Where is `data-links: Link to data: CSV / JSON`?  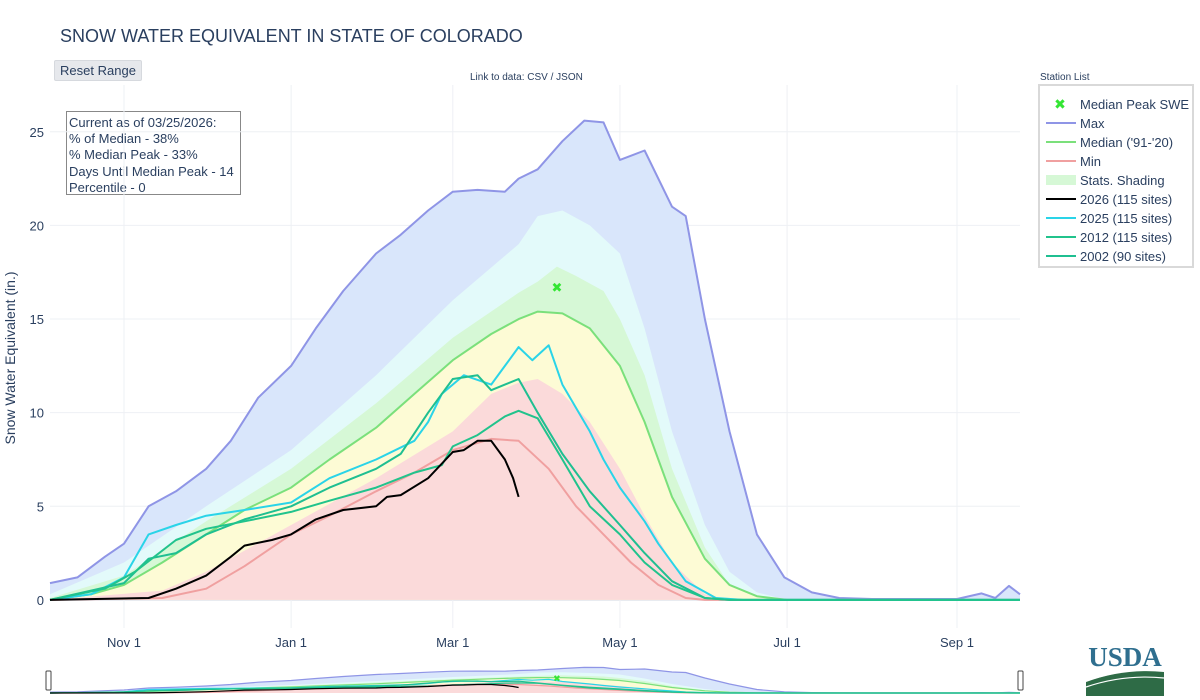 data-links: Link to data: CSV / JSON is located at coordinates (526, 77).